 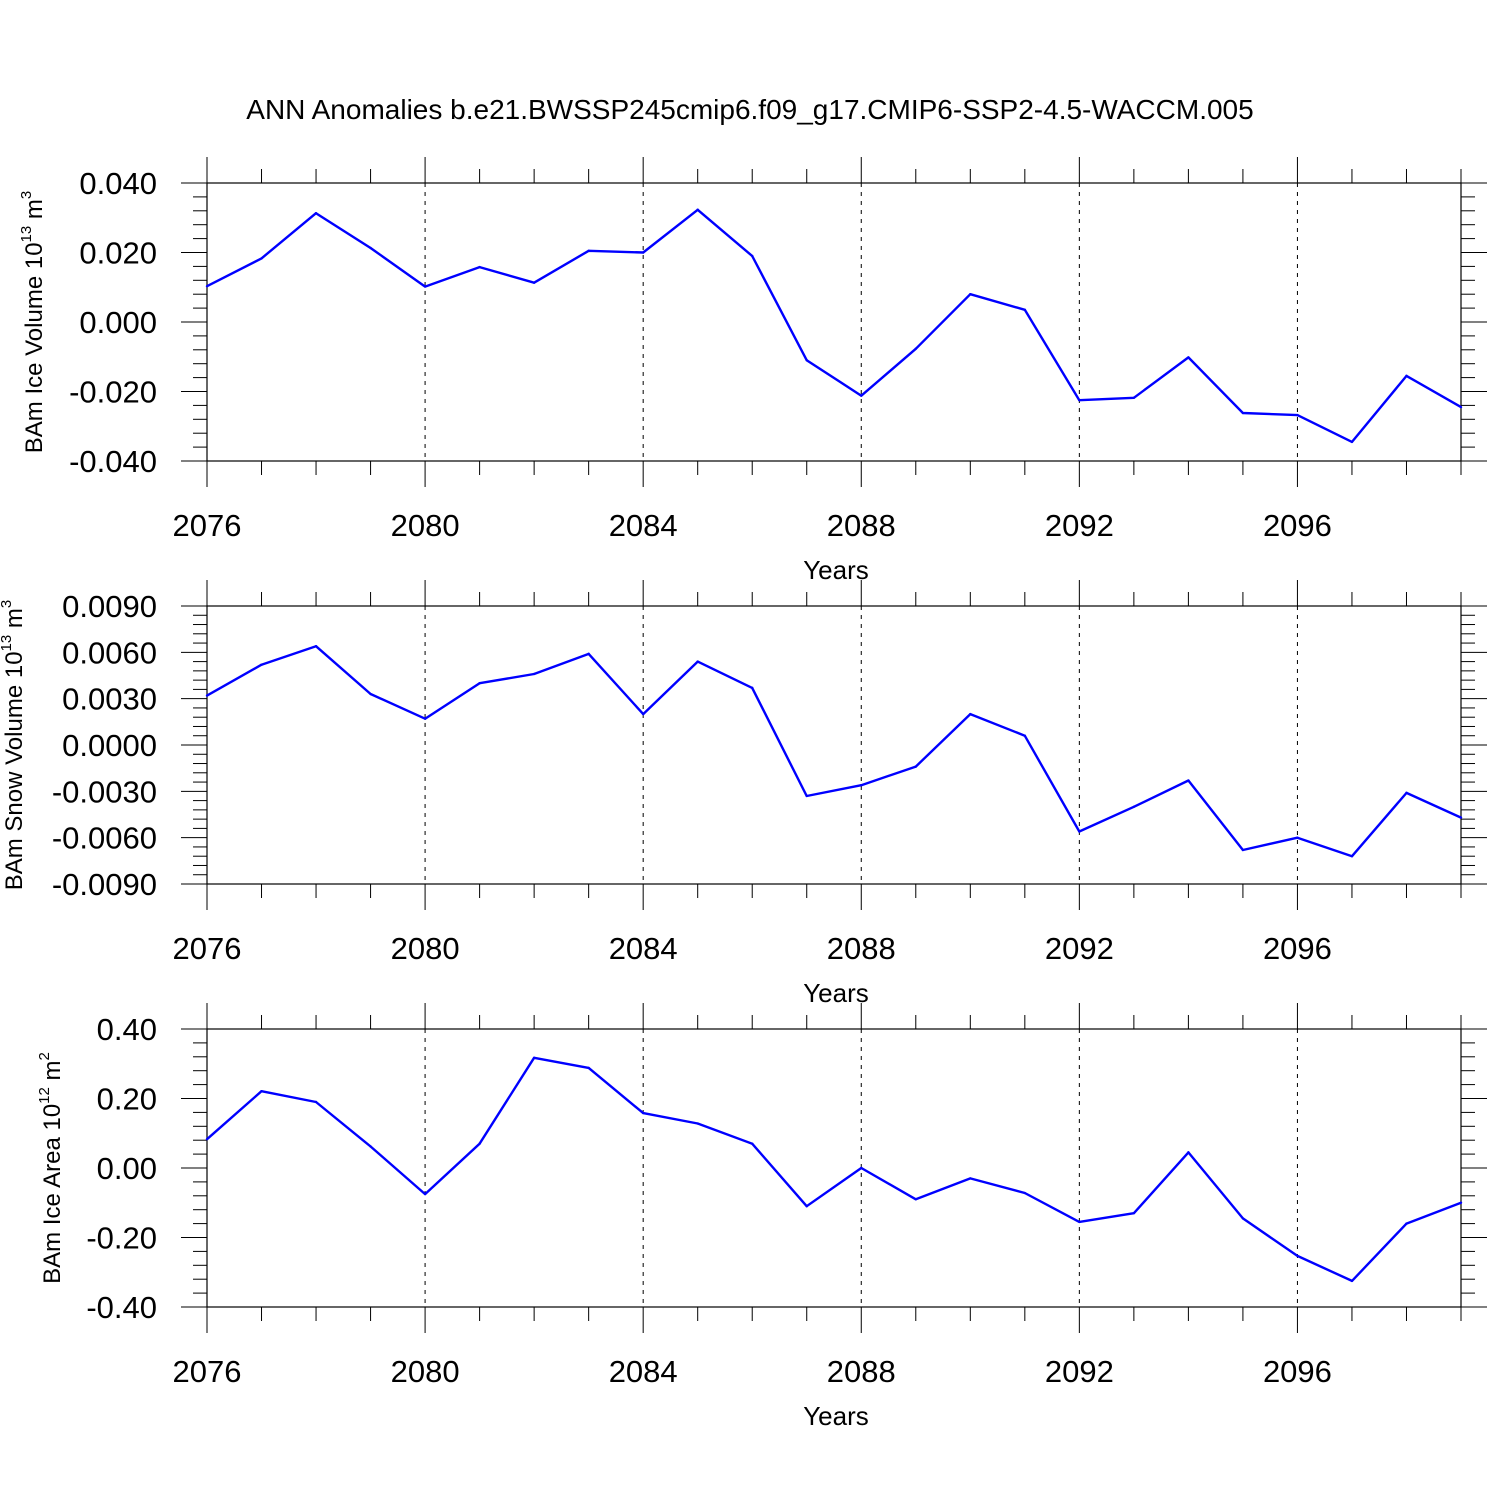 What do you see at coordinates (14, 745) in the screenshot?
I see `y-axis-label: BAm Snow Volume 1013 m3` at bounding box center [14, 745].